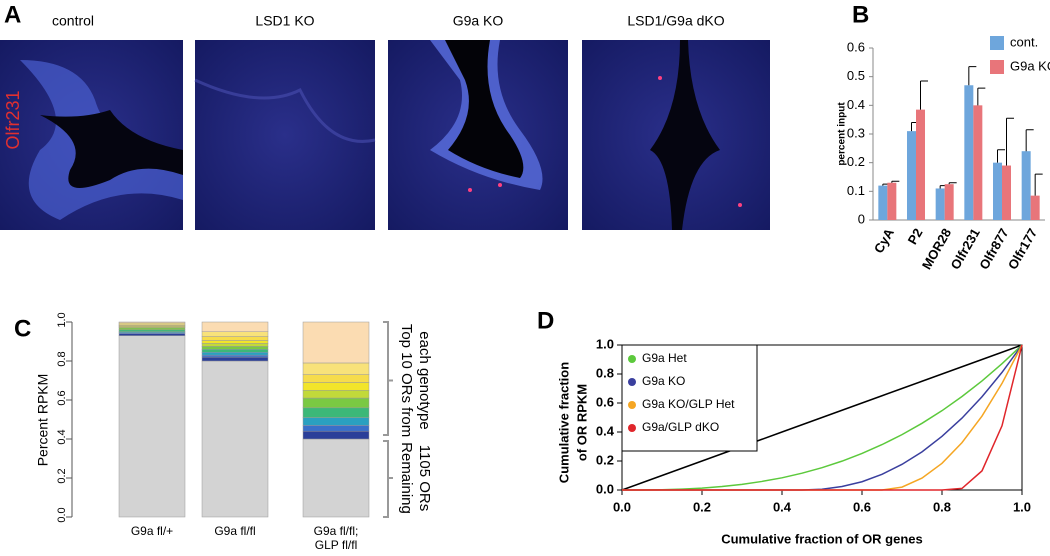  What do you see at coordinates (581, 422) in the screenshot?
I see `y-axis-label: of OR RPKM` at bounding box center [581, 422].